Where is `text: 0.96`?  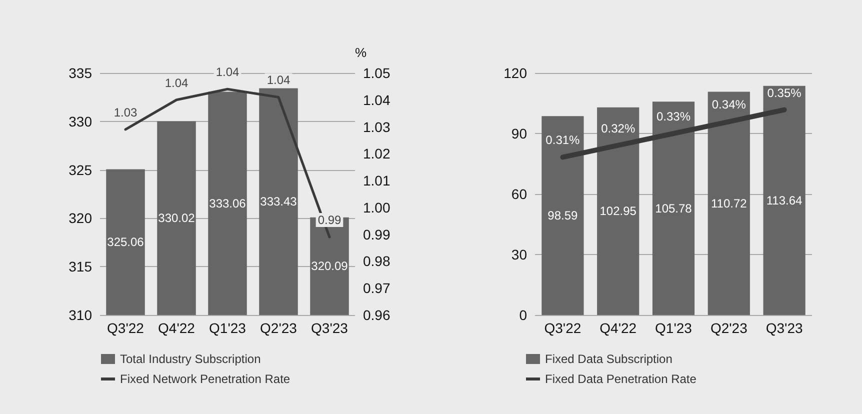 text: 0.96 is located at coordinates (376, 315).